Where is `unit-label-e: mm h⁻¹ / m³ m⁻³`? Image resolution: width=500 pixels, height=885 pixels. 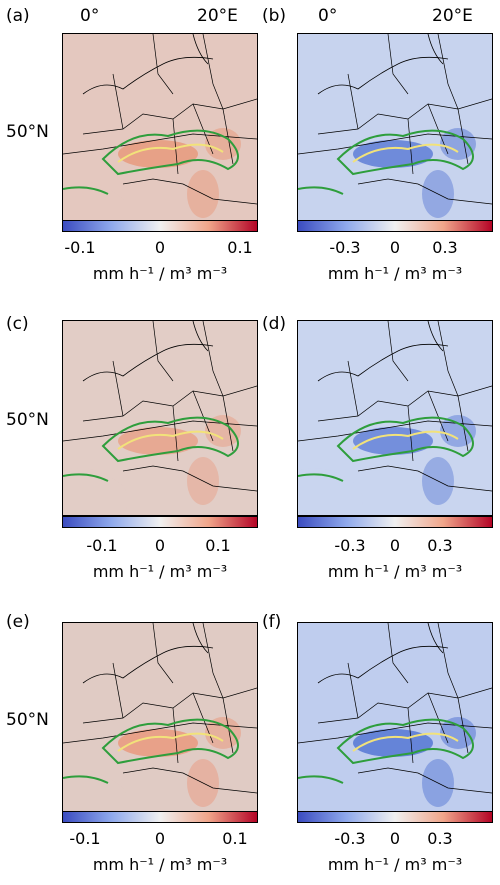 unit-label-e: mm h⁻¹ / m³ m⁻³ is located at coordinates (160, 864).